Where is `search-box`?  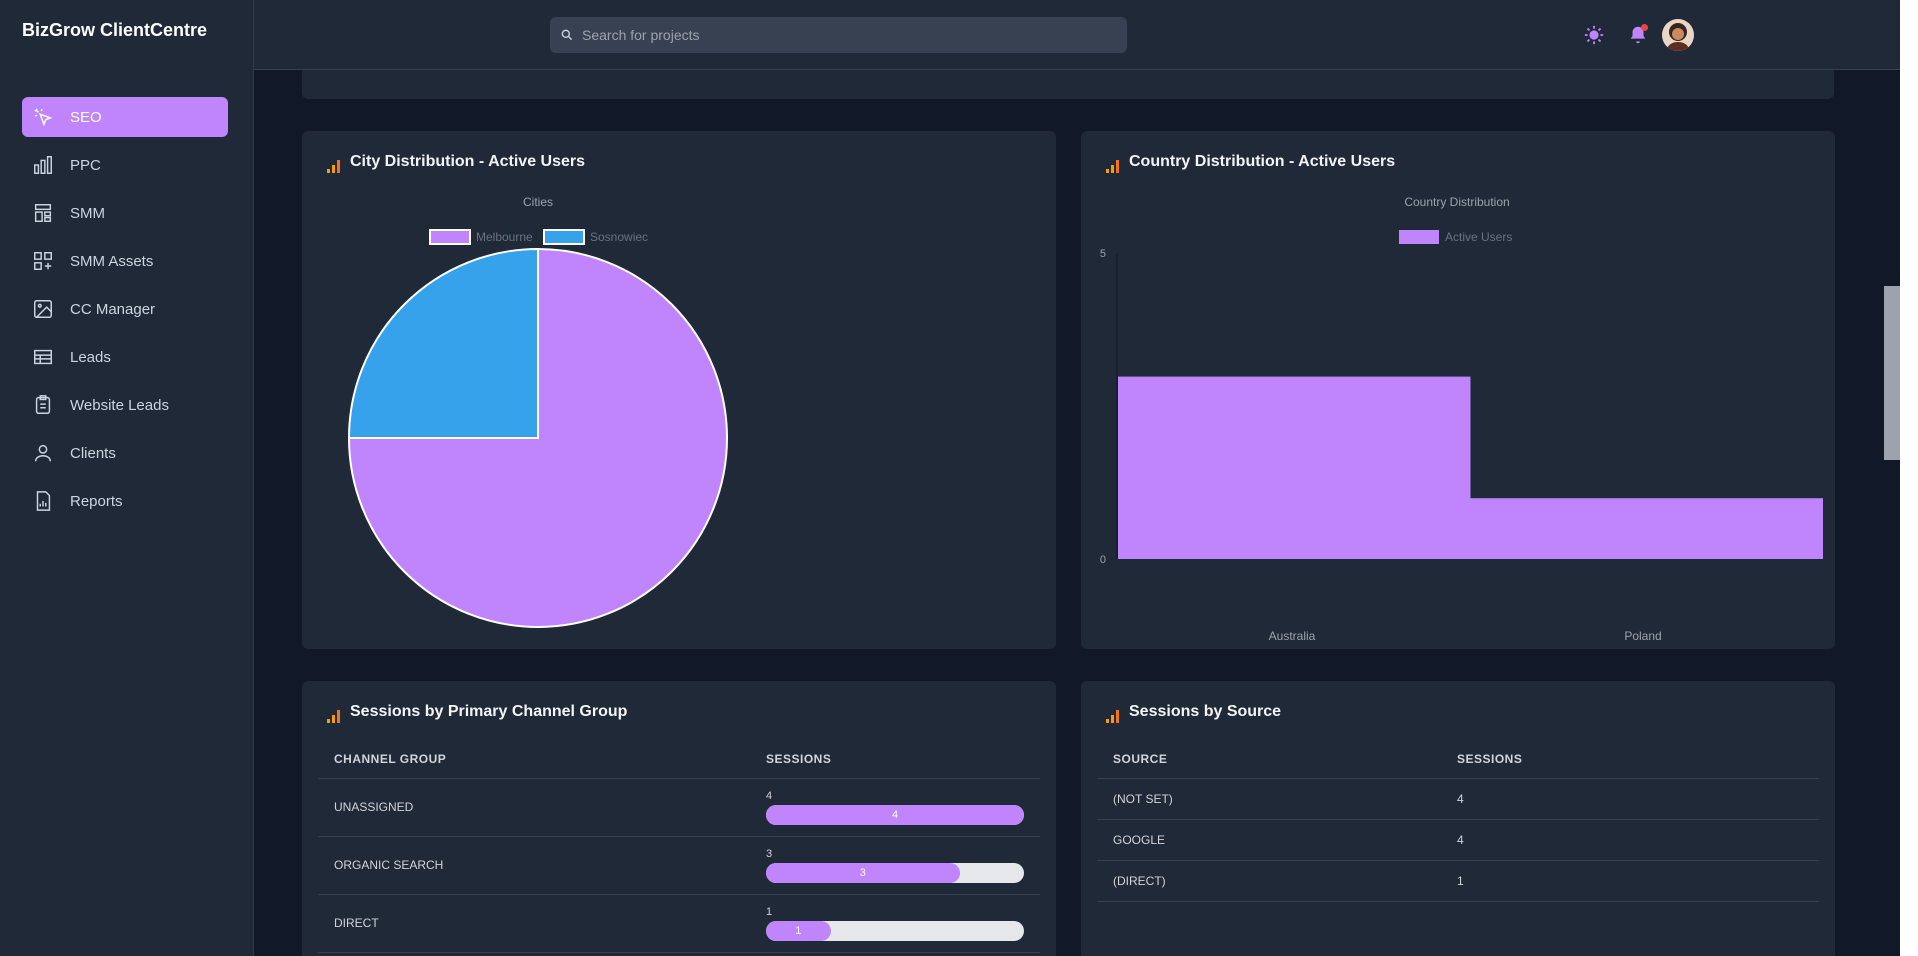
search-box is located at coordinates (838, 35).